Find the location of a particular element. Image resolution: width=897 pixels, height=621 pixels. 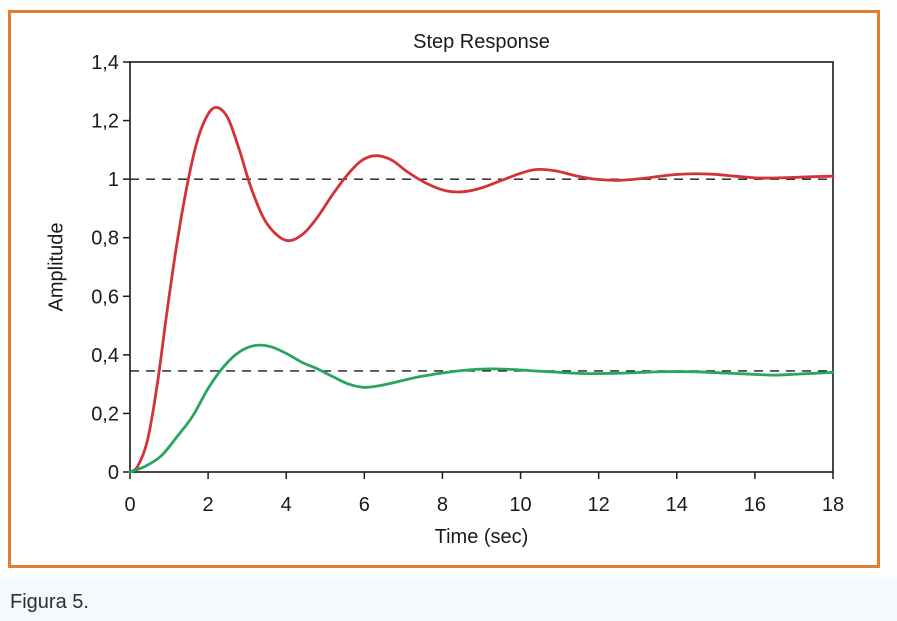

x-tick-label: 4 is located at coordinates (286, 505).